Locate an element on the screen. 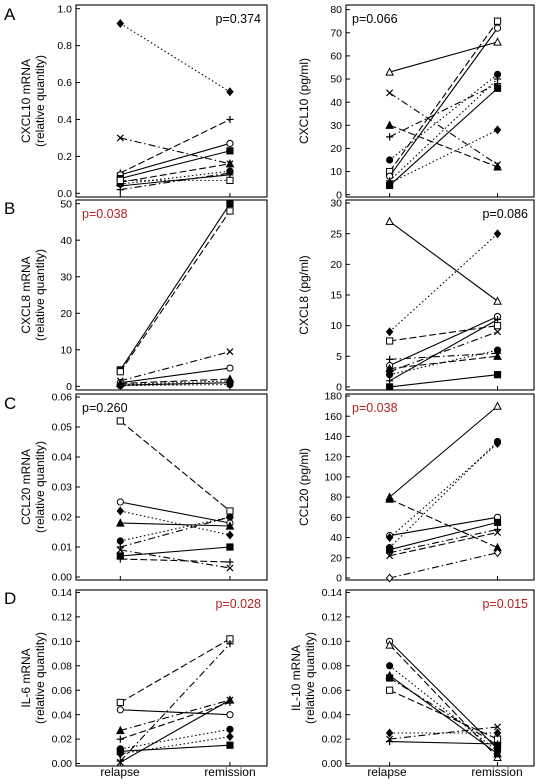 This screenshot has height=784, width=550. y-tick-label: 60 is located at coordinates (336, 518).